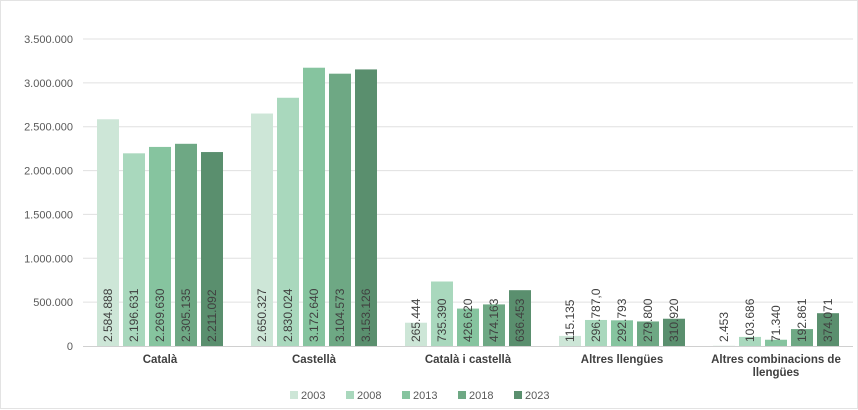 The image size is (858, 410). Describe the element at coordinates (622, 360) in the screenshot. I see `x-category-label: Altres llengües` at that location.